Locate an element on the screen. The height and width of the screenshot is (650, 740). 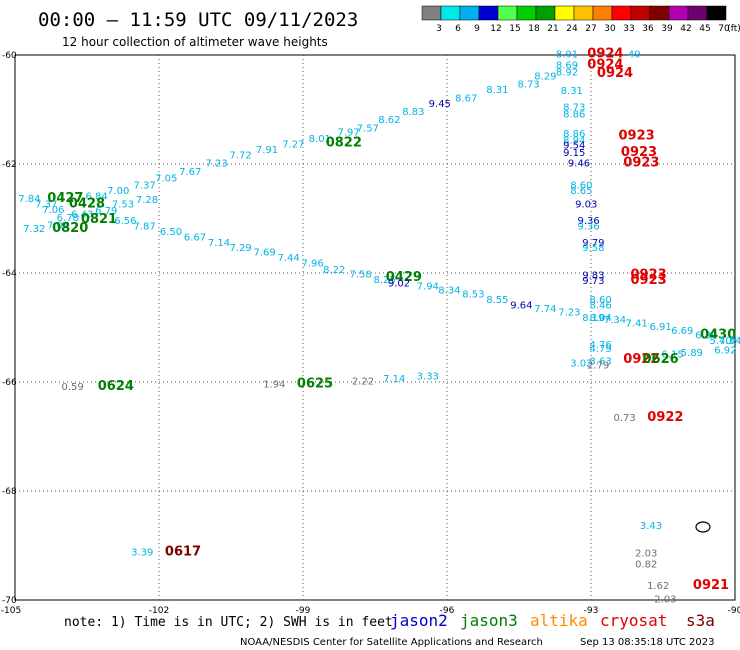
y-tick-label: -62 is located at coordinates (9, 165).